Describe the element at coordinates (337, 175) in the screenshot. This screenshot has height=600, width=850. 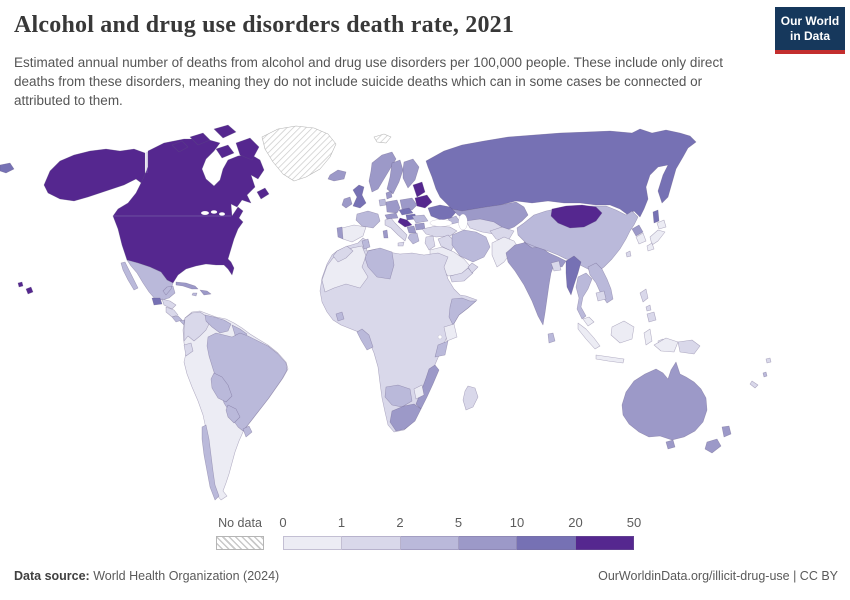
I see `map-region-iceland` at that location.